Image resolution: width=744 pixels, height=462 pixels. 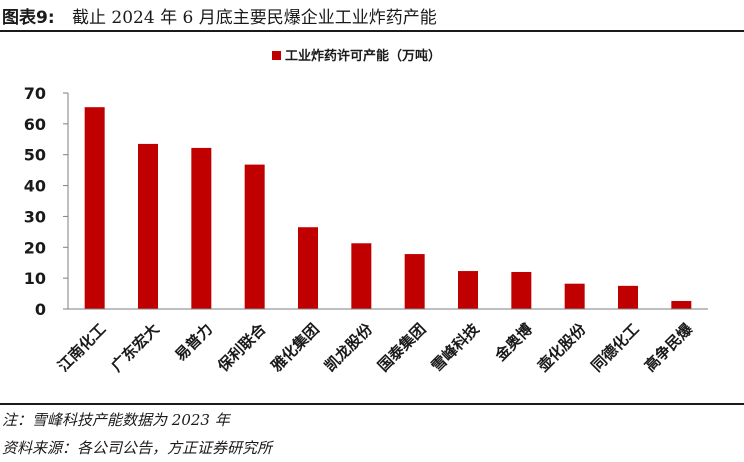 I want to click on y-axis: 0 10 20 30 40 50 60 70, so click(x=46, y=201).